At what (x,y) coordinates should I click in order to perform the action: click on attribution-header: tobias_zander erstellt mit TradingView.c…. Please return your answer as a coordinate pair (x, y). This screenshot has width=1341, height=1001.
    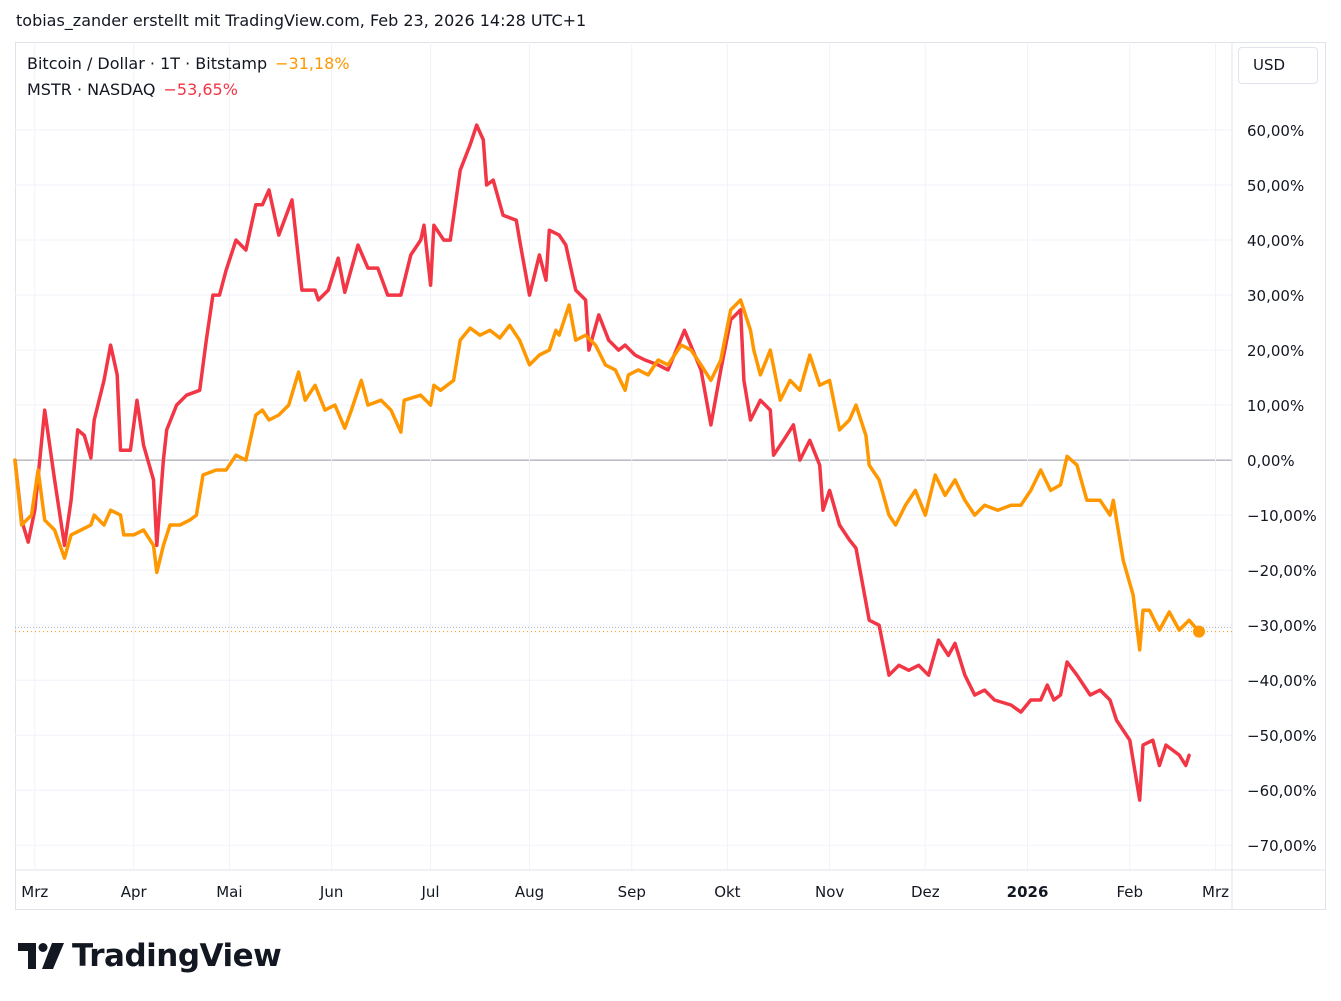
    Looking at the image, I should click on (301, 20).